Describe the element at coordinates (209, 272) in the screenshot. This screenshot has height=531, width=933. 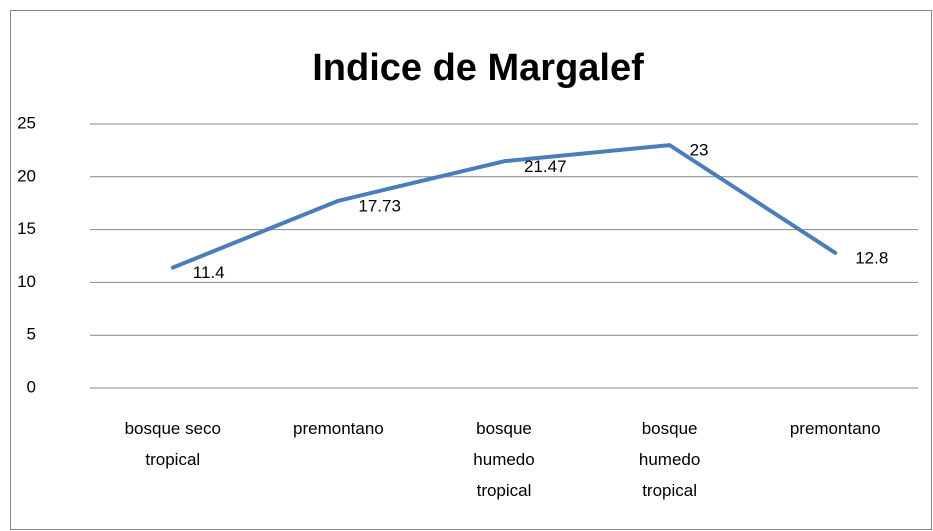
I see `data-label: 11.4` at that location.